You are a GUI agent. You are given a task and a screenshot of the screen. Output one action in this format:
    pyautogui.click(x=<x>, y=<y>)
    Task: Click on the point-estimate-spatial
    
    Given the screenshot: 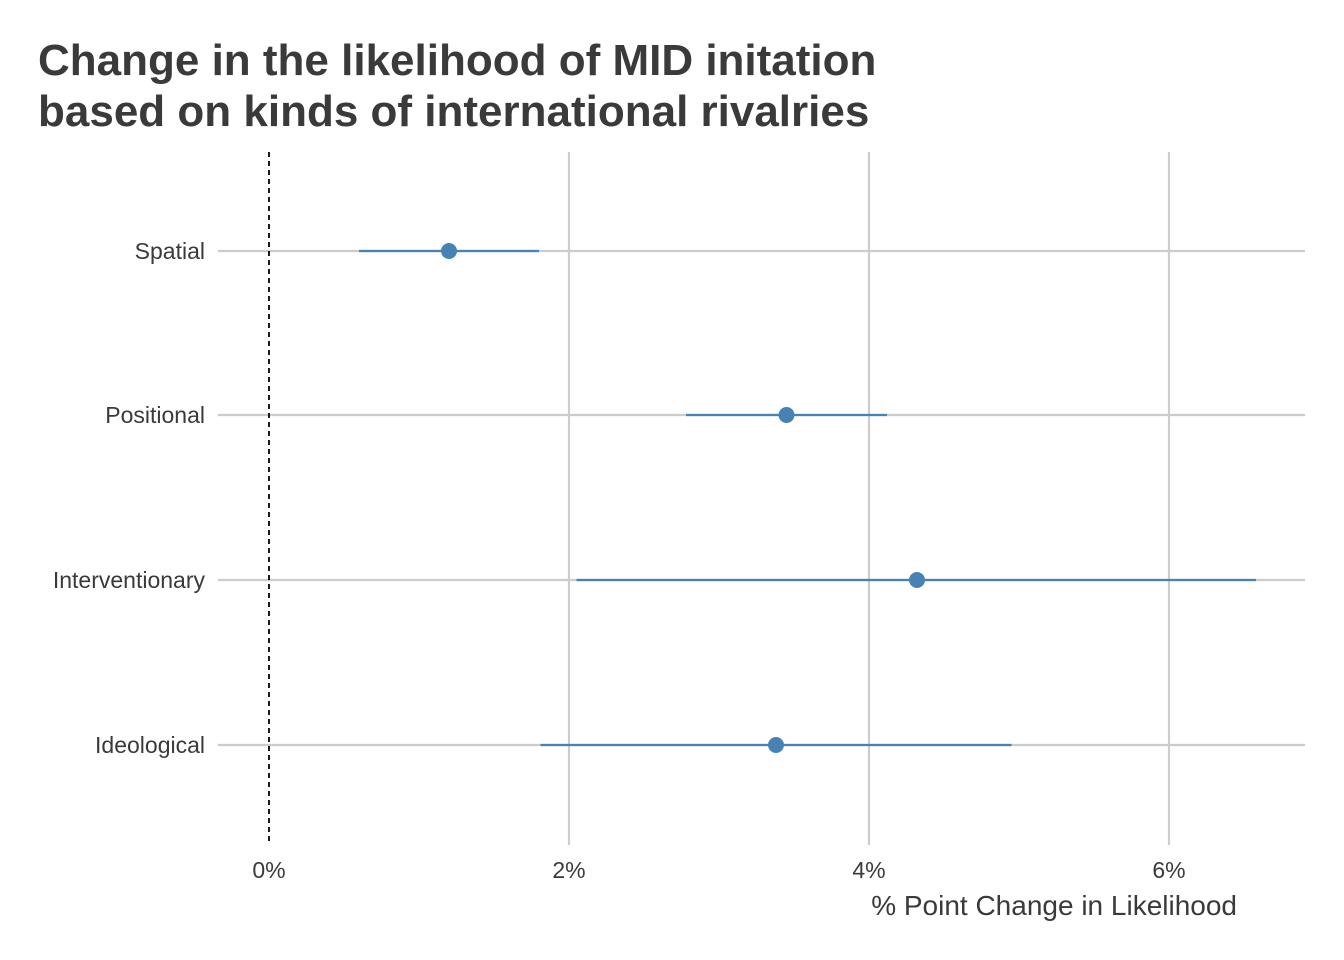 What is the action you would take?
    pyautogui.click(x=449, y=251)
    